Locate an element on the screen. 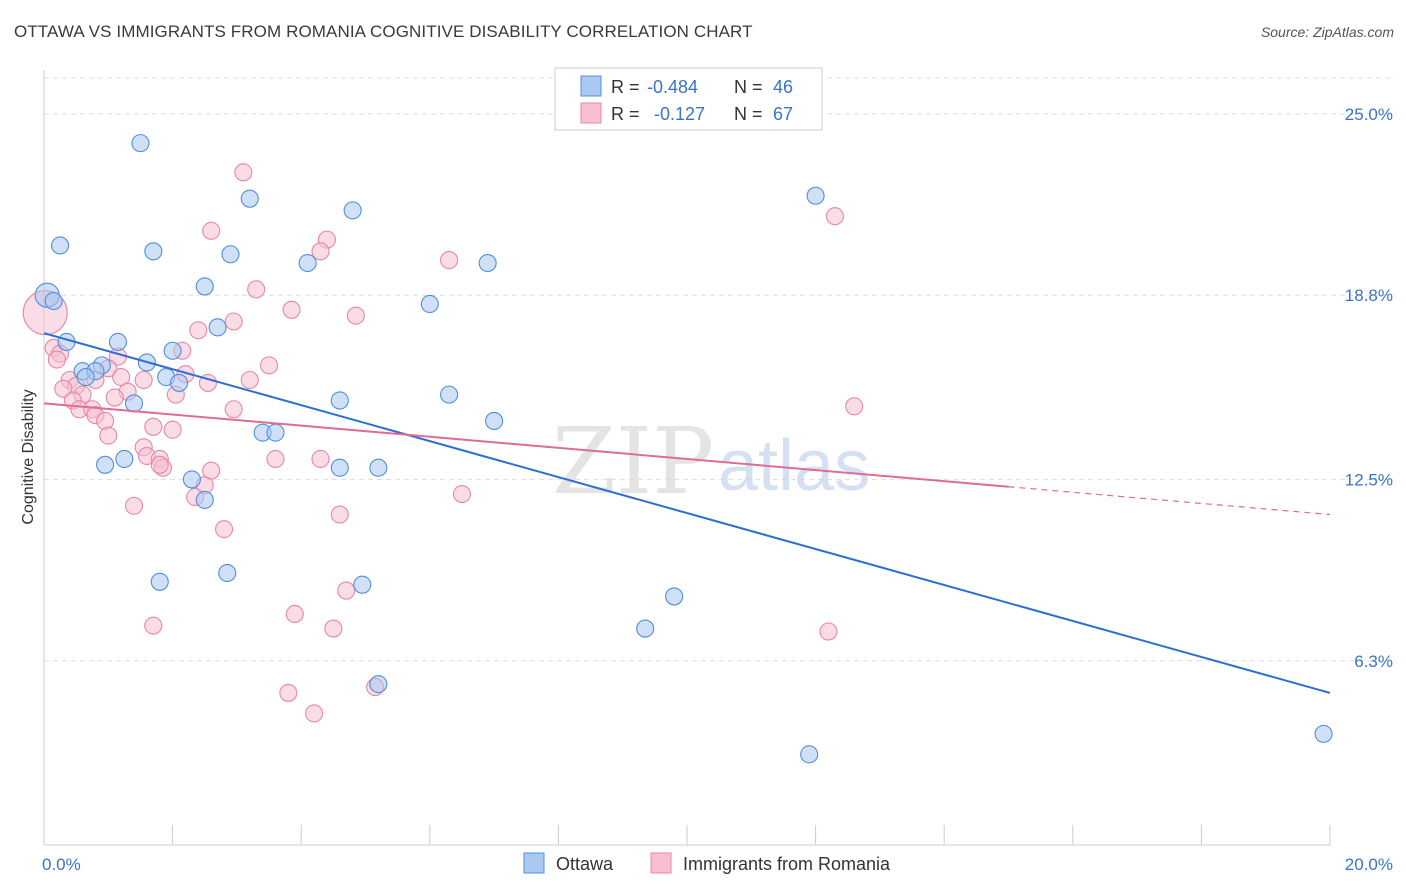  x-tick-label-min: 0.0% is located at coordinates (61, 864).